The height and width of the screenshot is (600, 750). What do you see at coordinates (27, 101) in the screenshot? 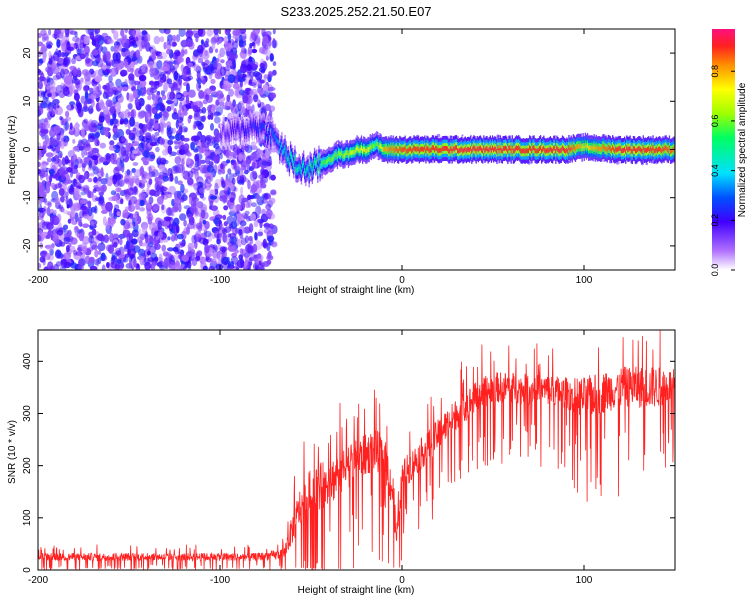
I see `y-tick-label: 10` at bounding box center [27, 101].